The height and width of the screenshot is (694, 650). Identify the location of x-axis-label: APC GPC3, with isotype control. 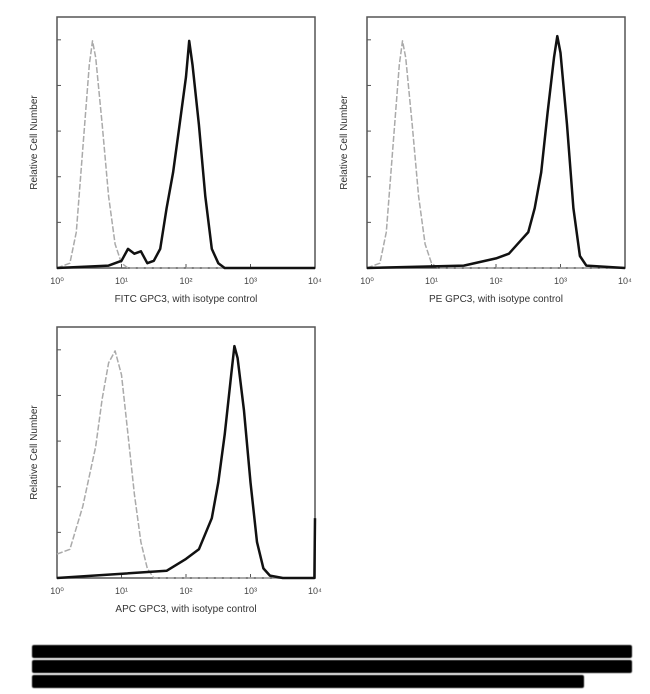
(185, 609).